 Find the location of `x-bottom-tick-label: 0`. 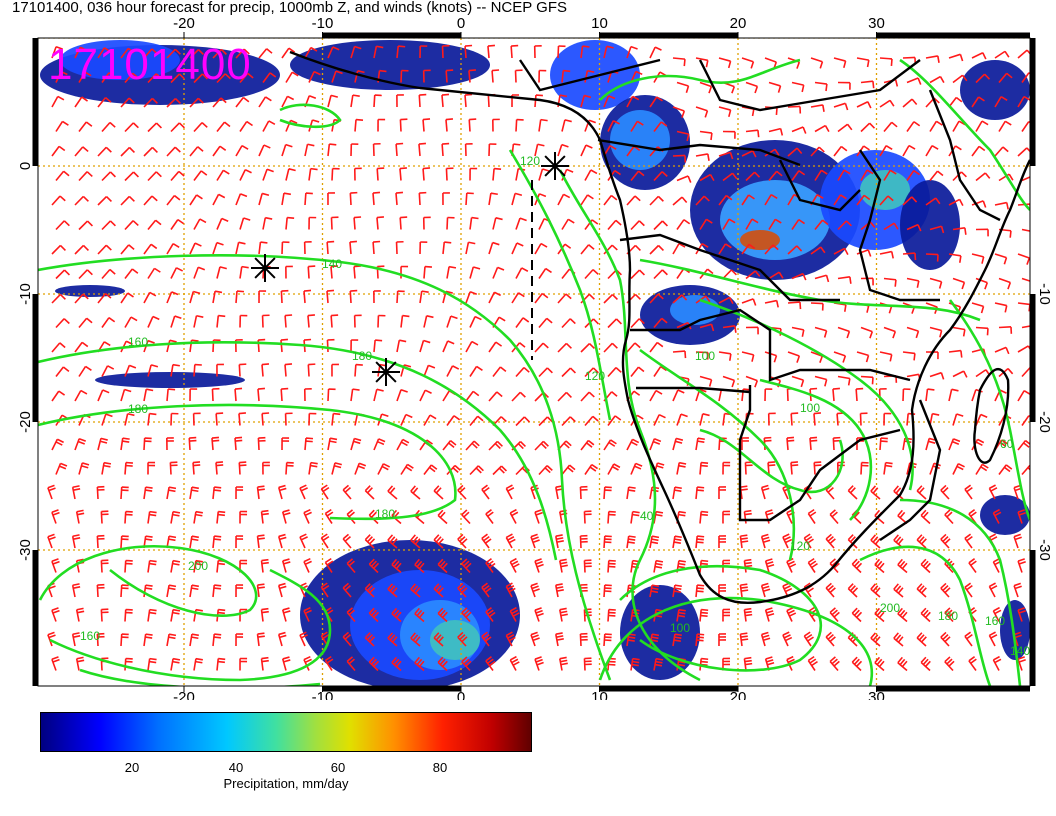

x-bottom-tick-label: 0 is located at coordinates (461, 694).